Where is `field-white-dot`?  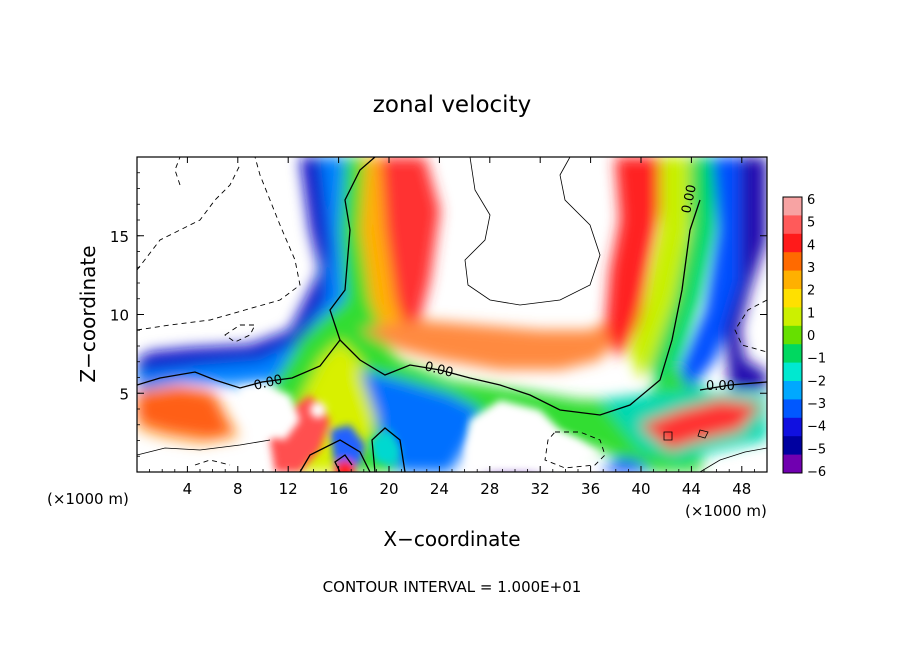 field-white-dot is located at coordinates (318, 410).